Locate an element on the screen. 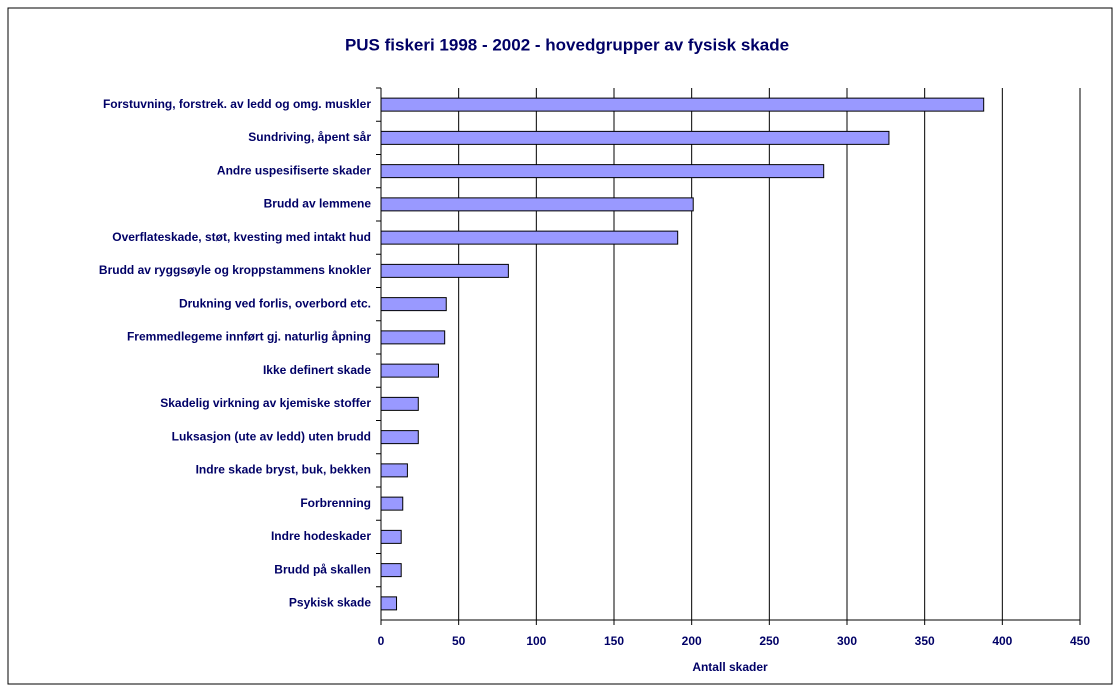 The height and width of the screenshot is (686, 1114). x-tick-label: 300 is located at coordinates (847, 641).